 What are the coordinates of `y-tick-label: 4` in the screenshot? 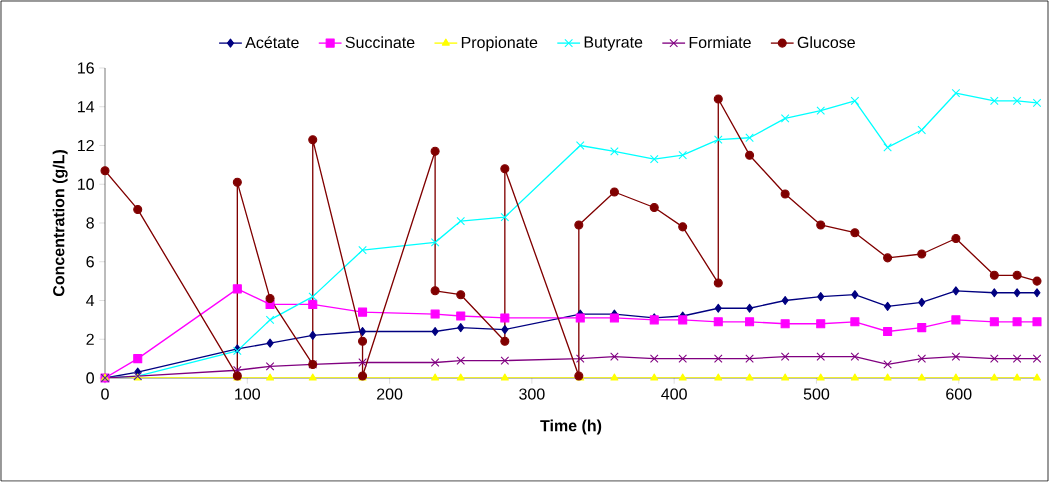 It's located at (90, 300).